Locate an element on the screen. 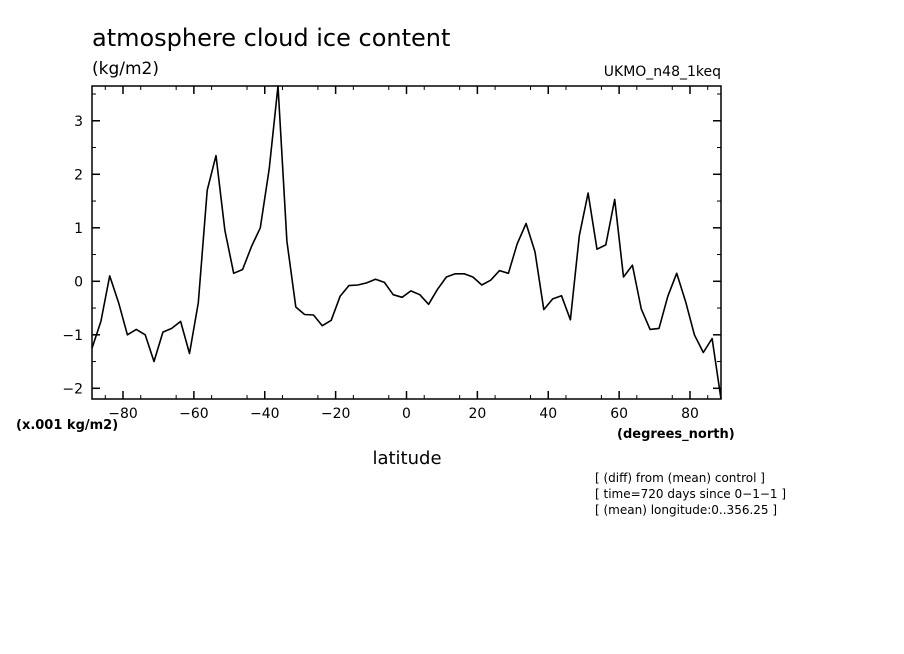 Image resolution: width=904 pixels, height=654 pixels. note-diff: [ (diff) from (mean) control ] is located at coordinates (680, 478).